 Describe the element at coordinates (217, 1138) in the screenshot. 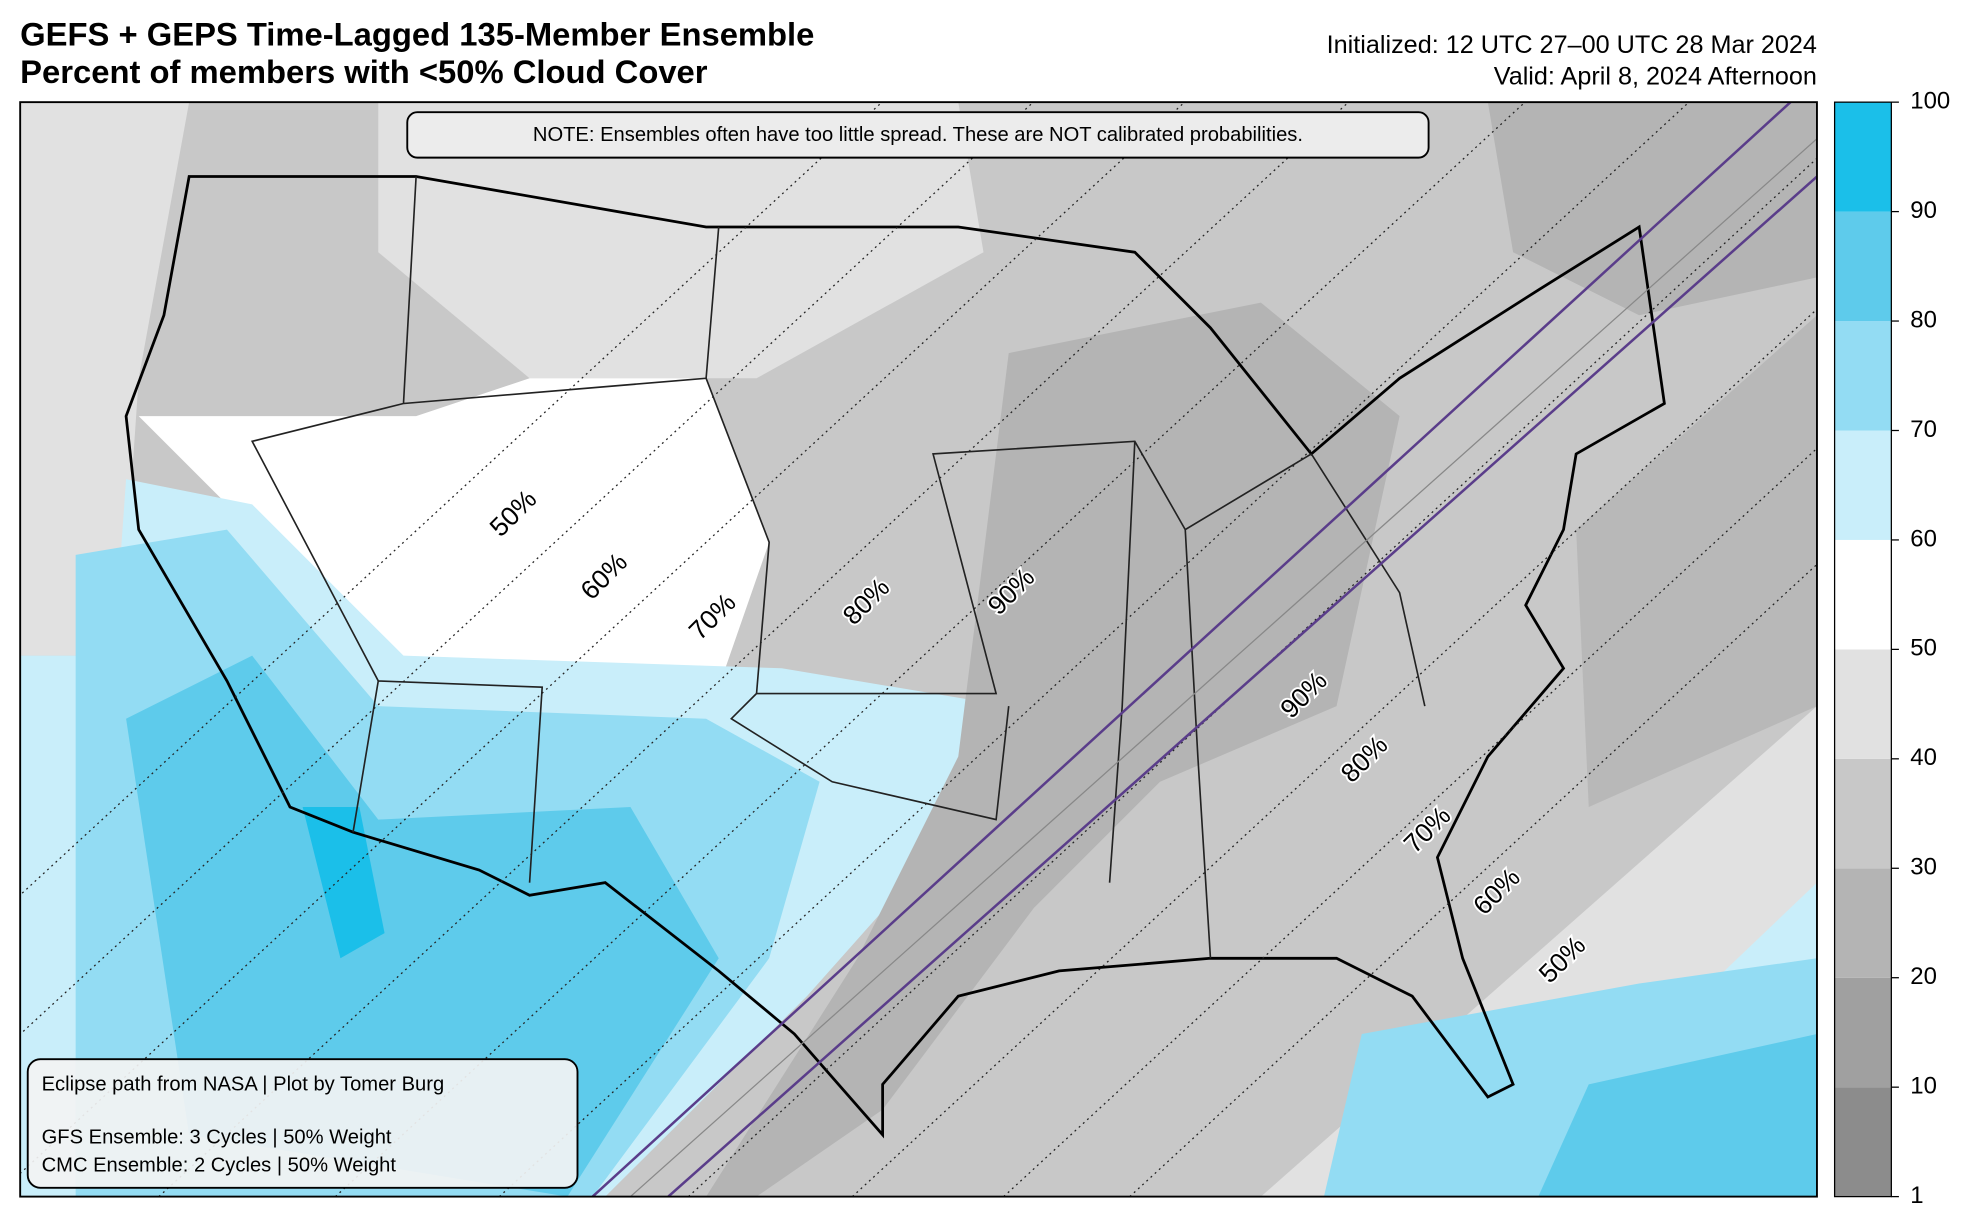

I see `footer-line: GFS Ensemble: 3 Cycles | 50% Weight` at that location.